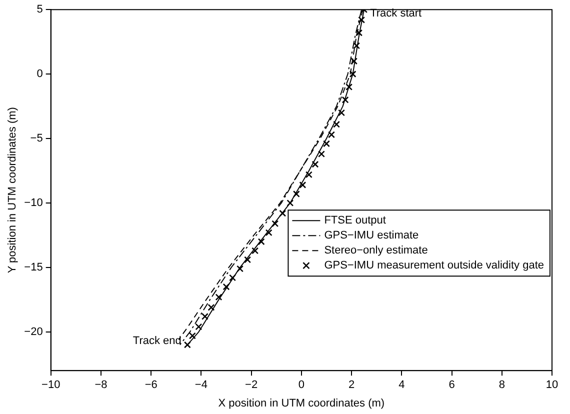 The height and width of the screenshot is (414, 570). What do you see at coordinates (396, 14) in the screenshot?
I see `annotation: Track start` at bounding box center [396, 14].